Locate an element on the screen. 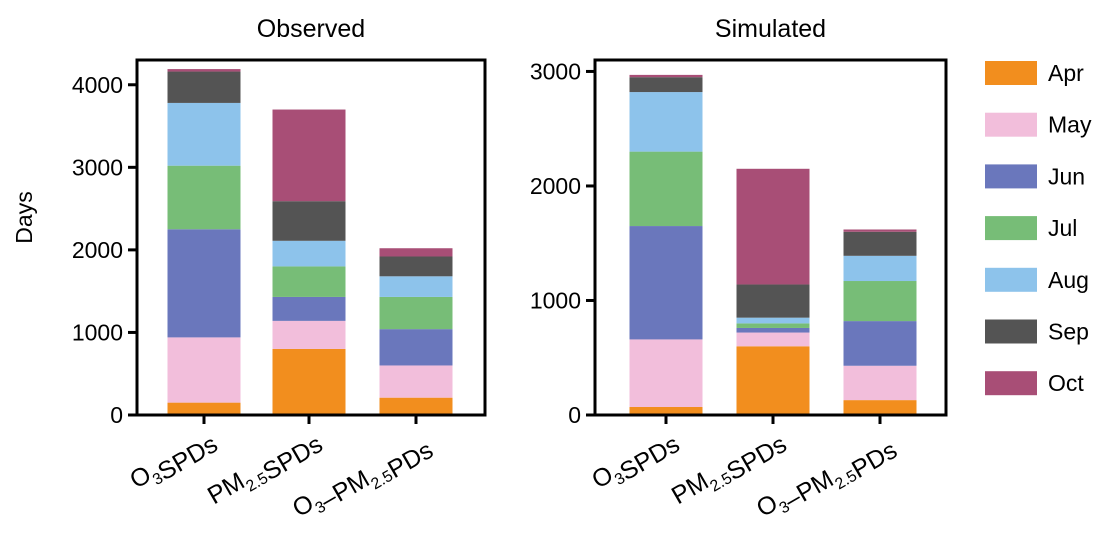  legend-label-oct: Oct is located at coordinates (1066, 383).